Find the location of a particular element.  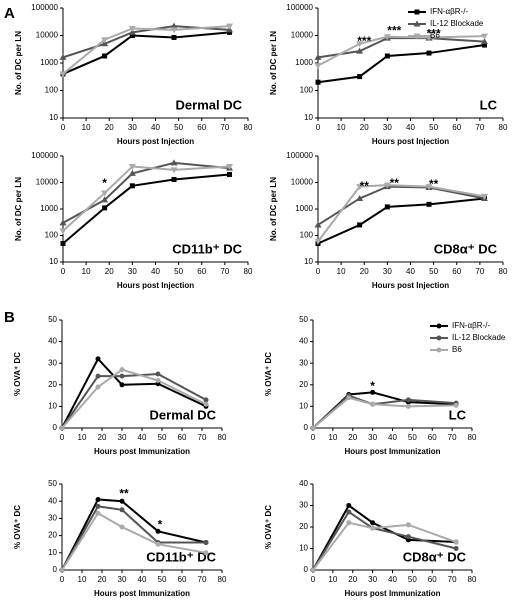

annotation: * is located at coordinates (372, 386).